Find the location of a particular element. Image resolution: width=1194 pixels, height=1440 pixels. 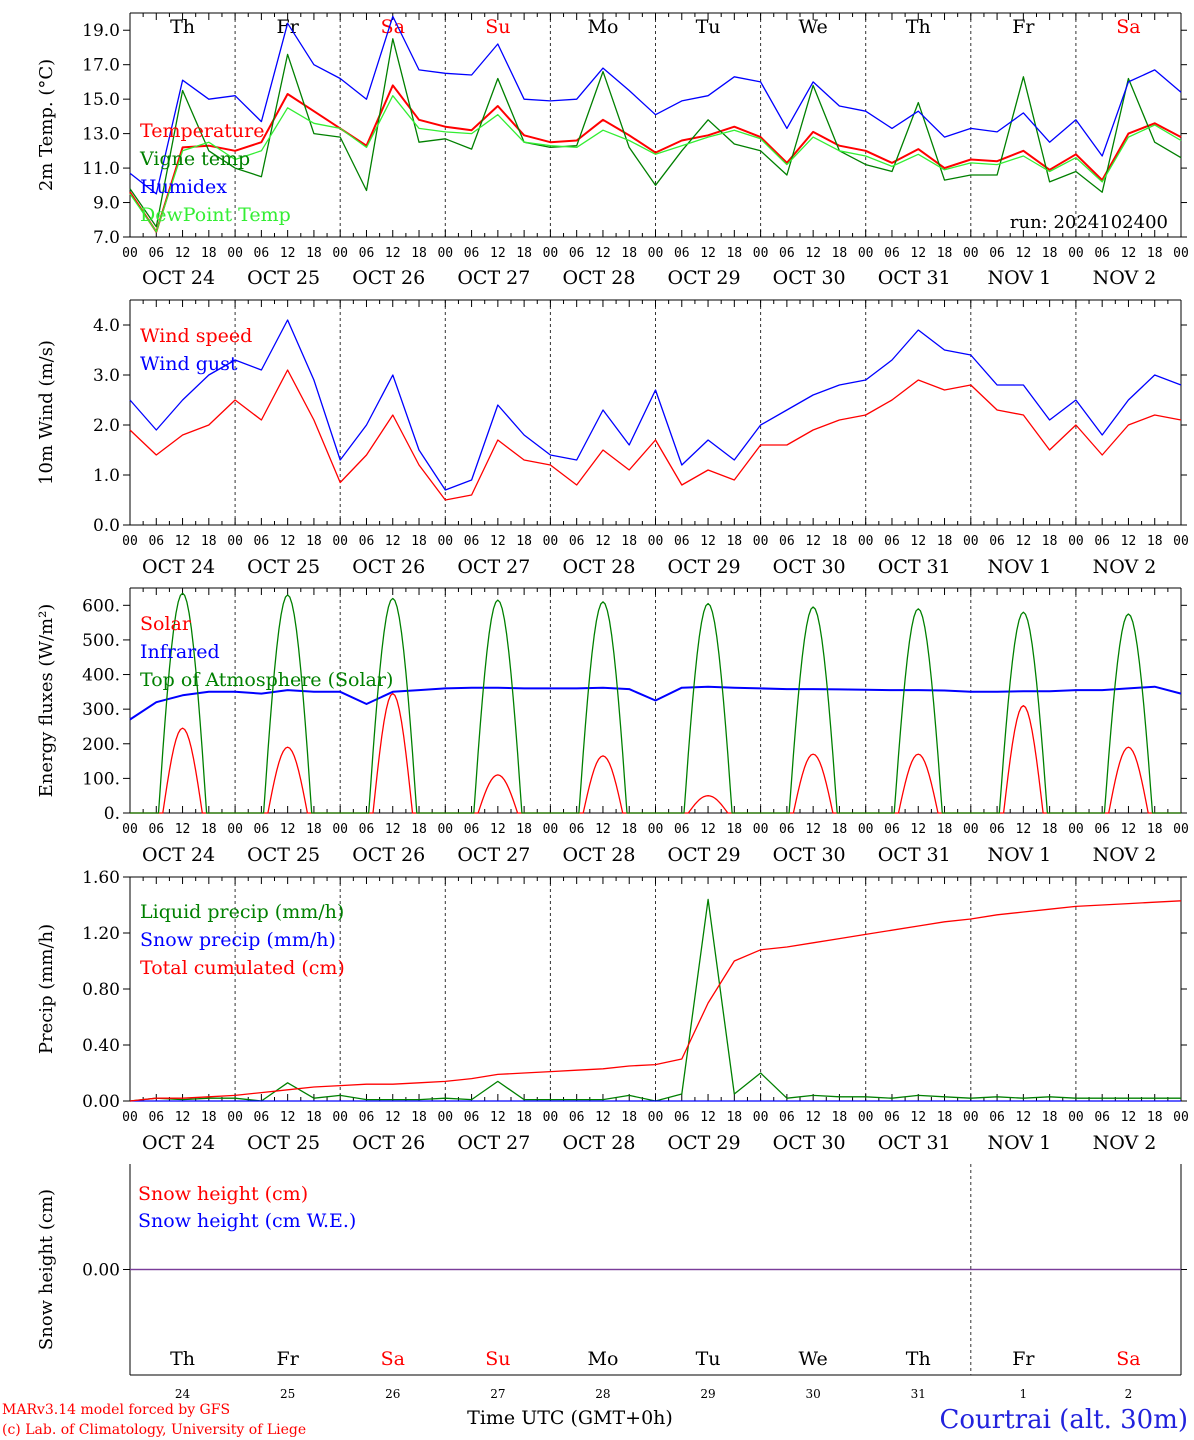

day-number-label: 28 is located at coordinates (602, 1394).